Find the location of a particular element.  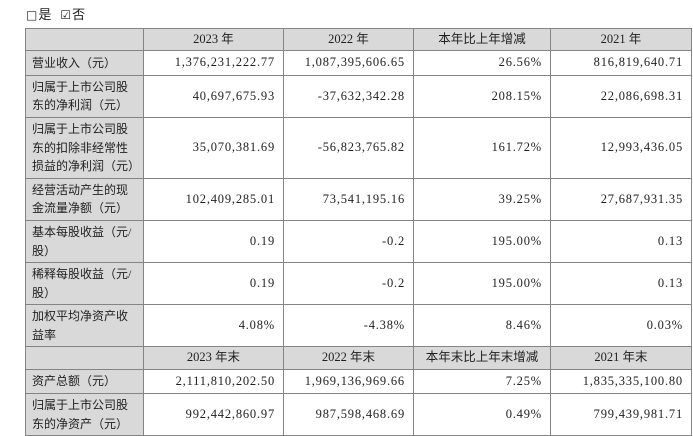

option-no: ☑否 is located at coordinates (73, 14).